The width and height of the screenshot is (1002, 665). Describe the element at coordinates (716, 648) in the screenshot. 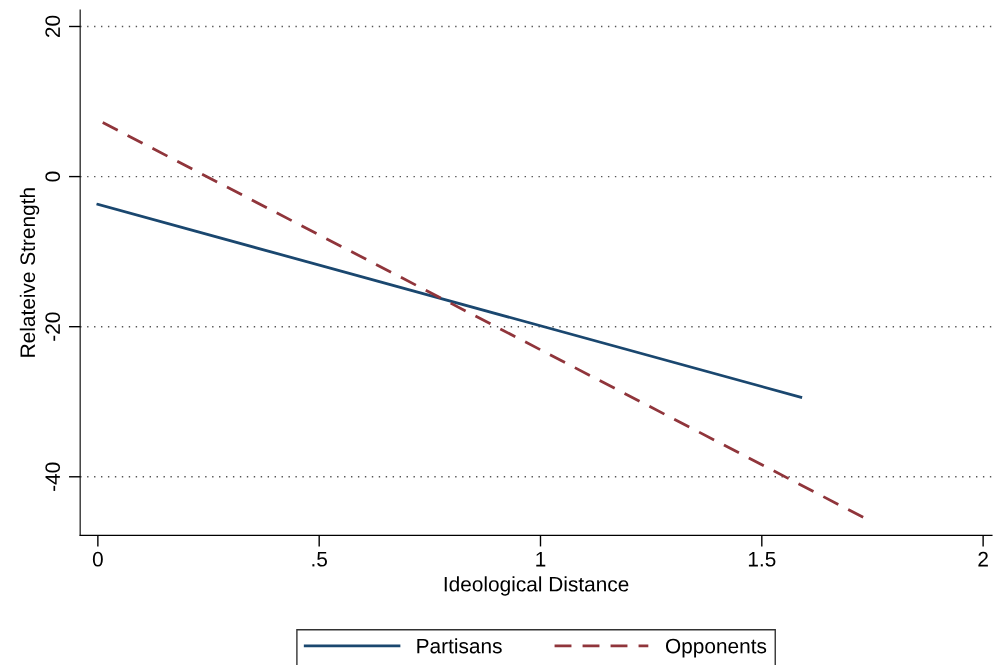

I see `legend-label: Opponents` at that location.